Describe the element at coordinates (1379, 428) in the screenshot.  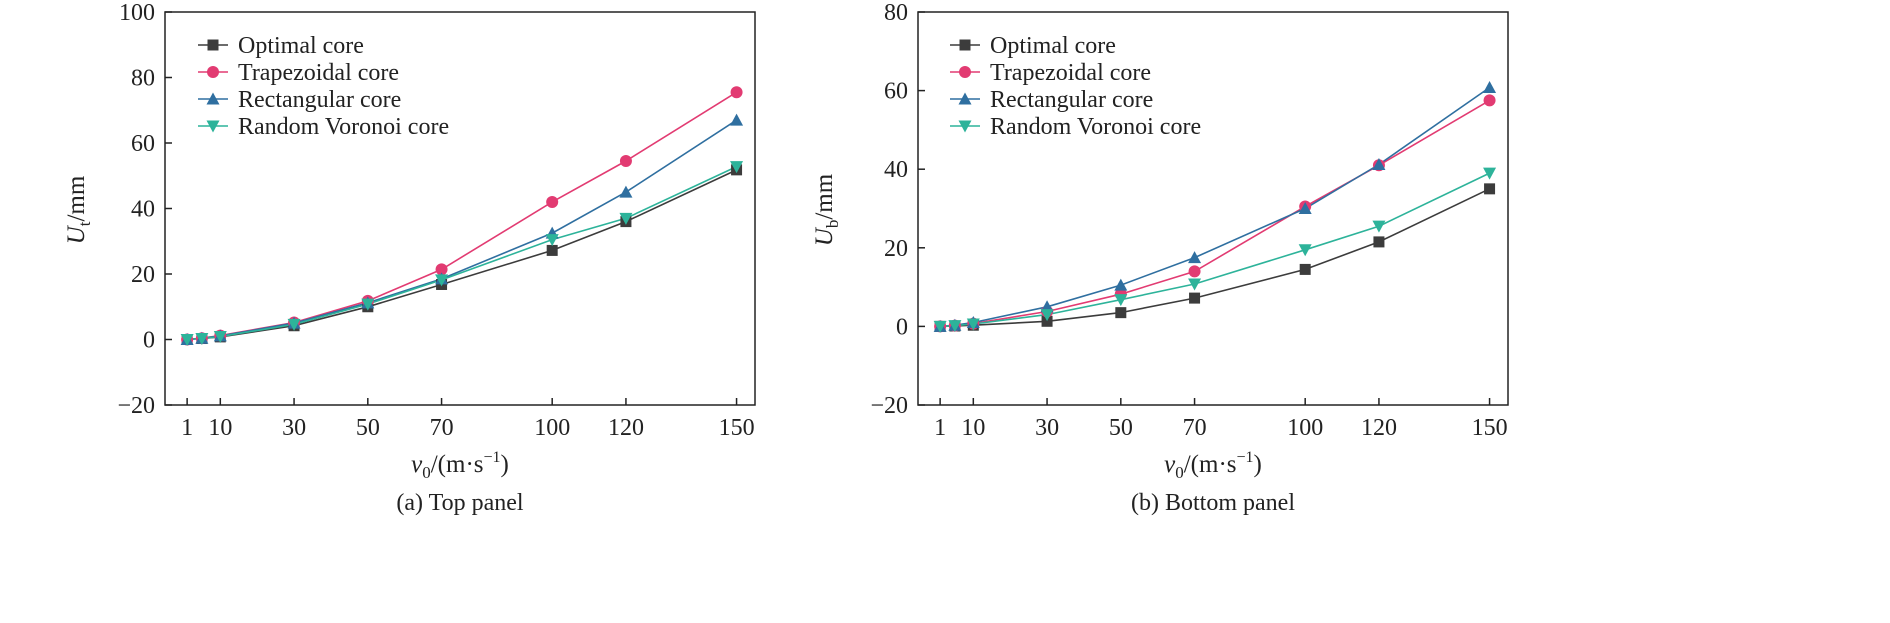
I see `x-tick-label: 120` at that location.